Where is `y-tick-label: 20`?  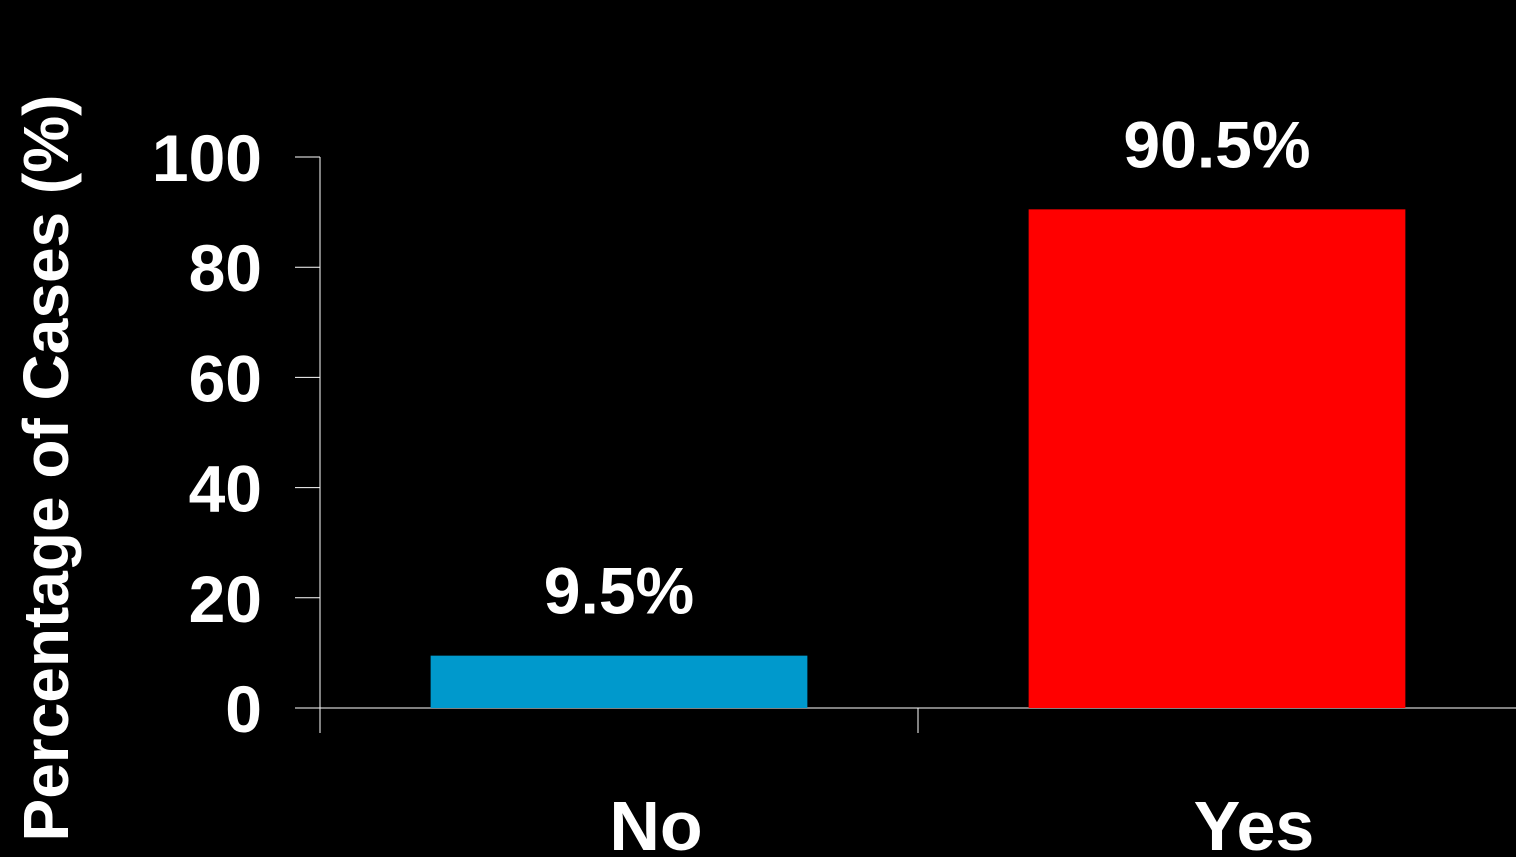
y-tick-label: 20 is located at coordinates (225, 599).